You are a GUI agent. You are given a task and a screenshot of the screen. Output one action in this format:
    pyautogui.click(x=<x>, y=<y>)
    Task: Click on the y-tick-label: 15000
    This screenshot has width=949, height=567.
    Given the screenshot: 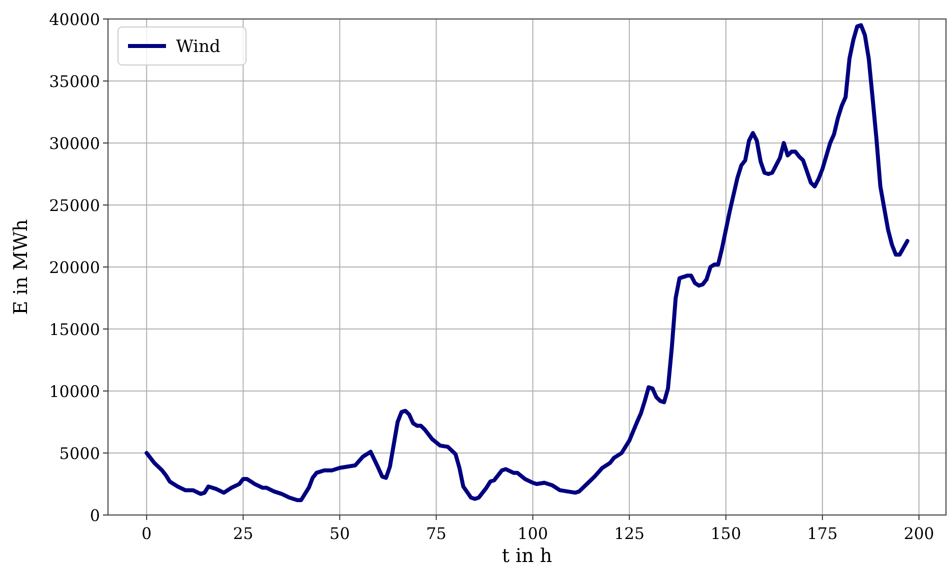 What is the action you would take?
    pyautogui.click(x=74, y=329)
    